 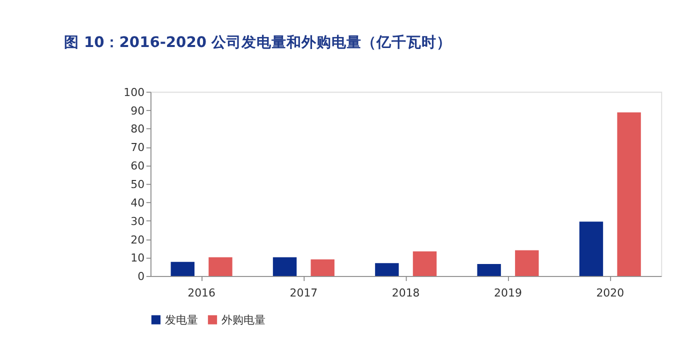 I want to click on x-tick-label: 2018, so click(x=406, y=293).